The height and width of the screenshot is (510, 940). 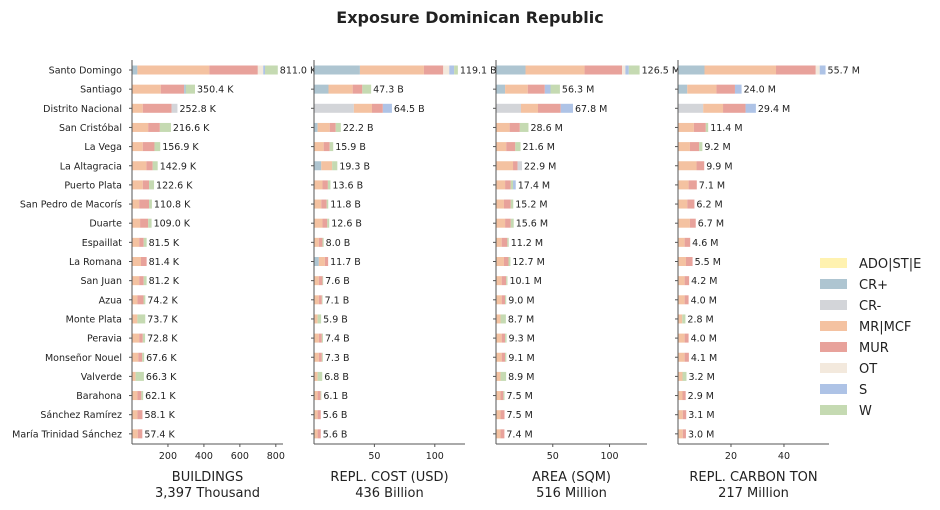 What do you see at coordinates (164, 281) in the screenshot?
I see `value-label: 81.2 K` at bounding box center [164, 281].